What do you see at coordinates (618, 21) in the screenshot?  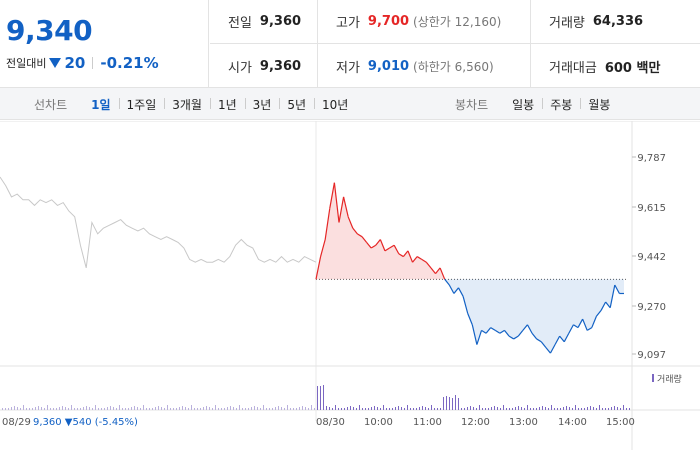 I see `stat-value: 64,336` at bounding box center [618, 21].